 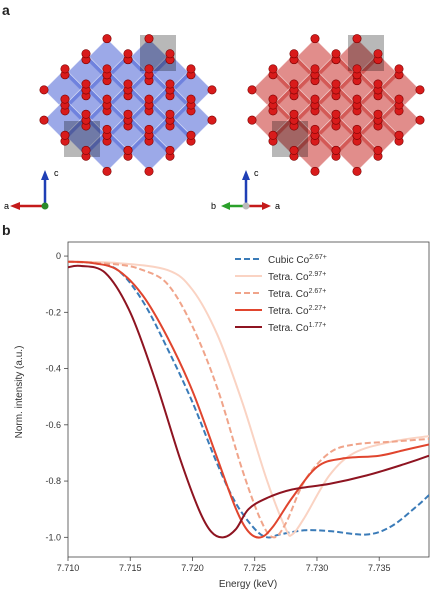 I want to click on axis-a-label: a, so click(x=6, y=206).